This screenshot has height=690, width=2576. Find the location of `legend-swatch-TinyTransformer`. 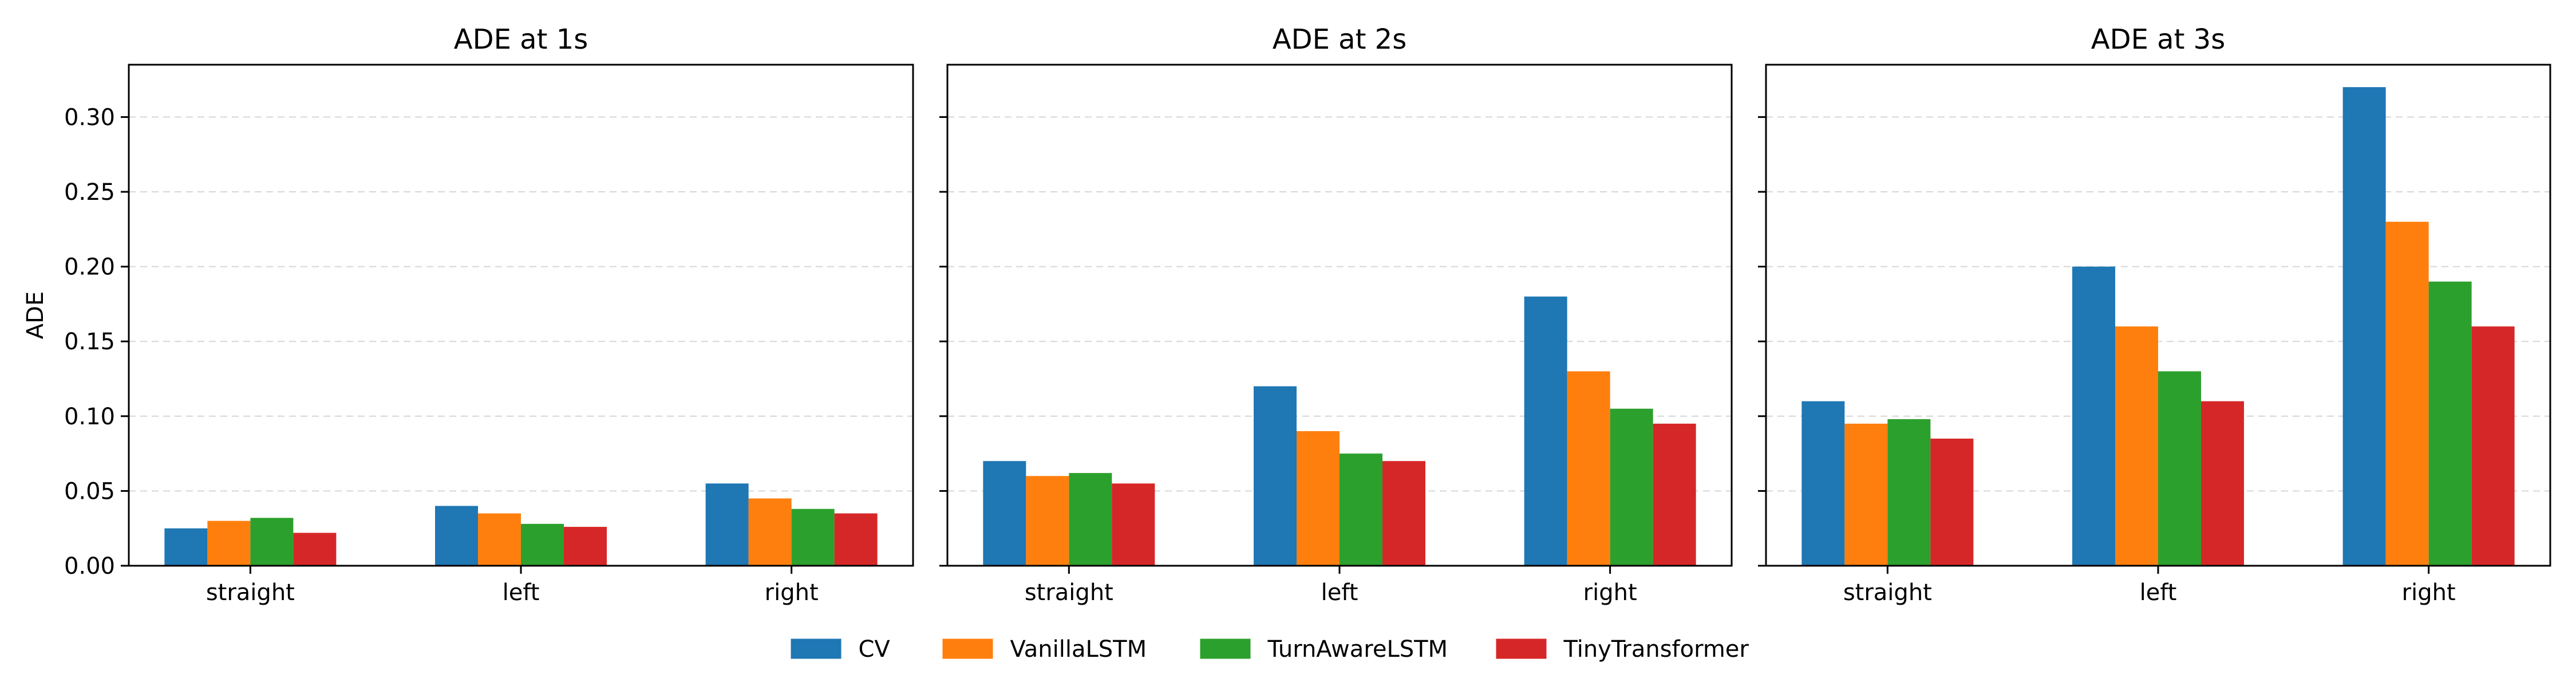

legend-swatch-TinyTransformer is located at coordinates (1521, 648).